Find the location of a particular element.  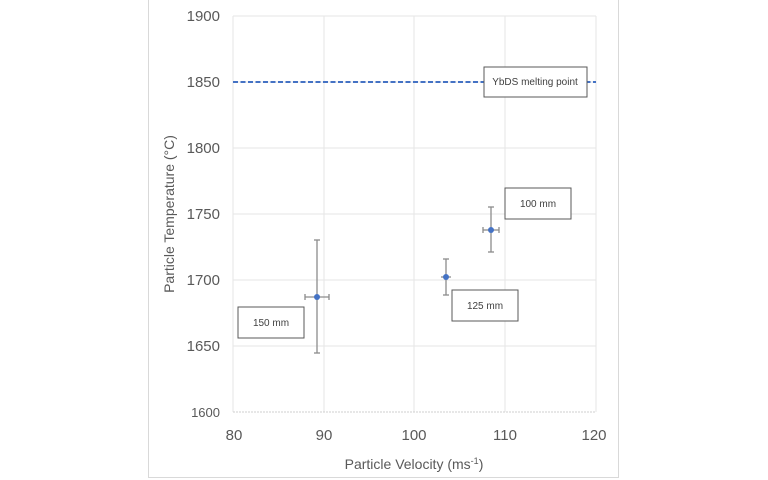

callout-150mm is located at coordinates (271, 322).